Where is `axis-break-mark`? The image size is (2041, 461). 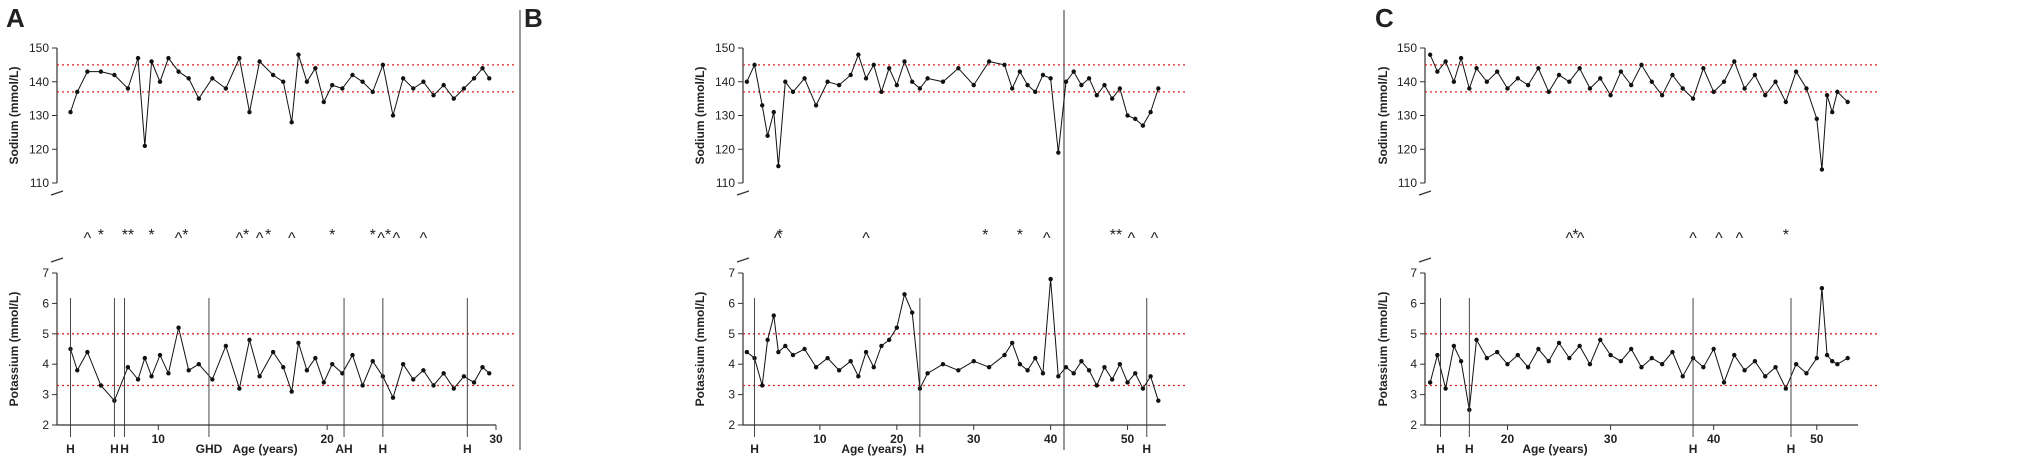 axis-break-mark is located at coordinates (743, 193).